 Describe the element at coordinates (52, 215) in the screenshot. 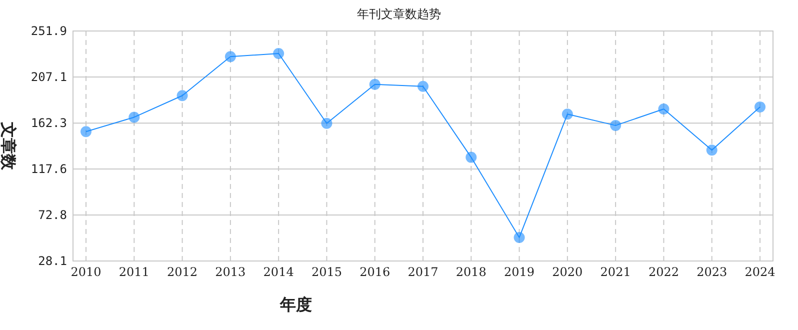

I see `ytick: 72.8` at that location.